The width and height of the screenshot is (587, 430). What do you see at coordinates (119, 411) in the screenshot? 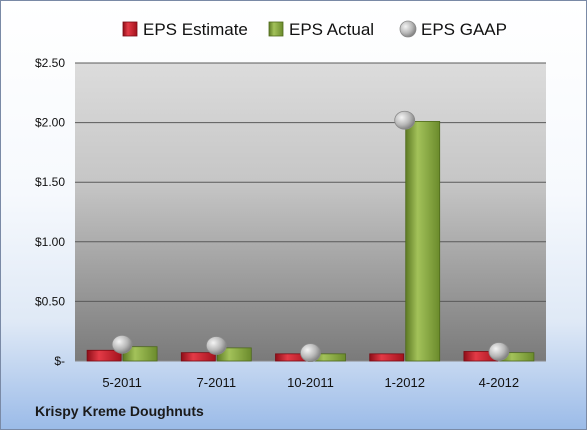
I see `company-label: Krispy Kreme Doughnuts` at bounding box center [119, 411].